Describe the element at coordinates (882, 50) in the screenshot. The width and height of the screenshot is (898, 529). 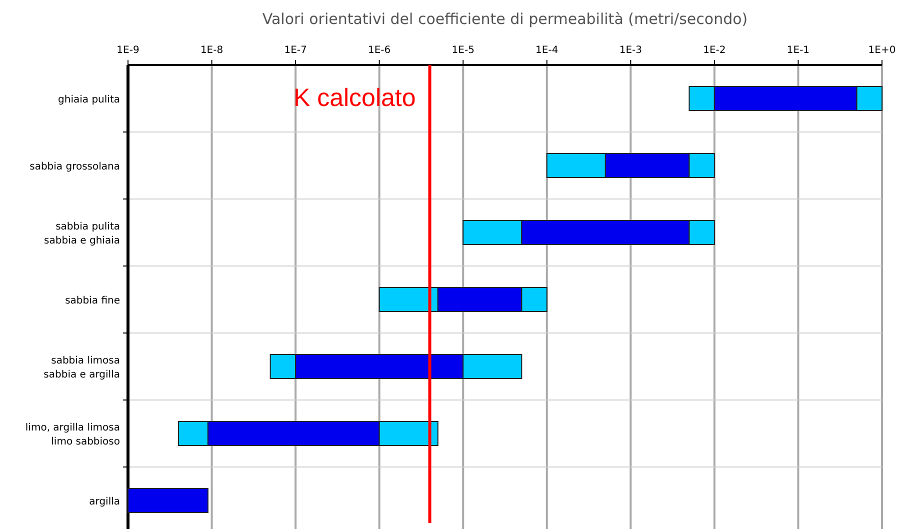
I see `x-tick-label: 1E+0` at that location.